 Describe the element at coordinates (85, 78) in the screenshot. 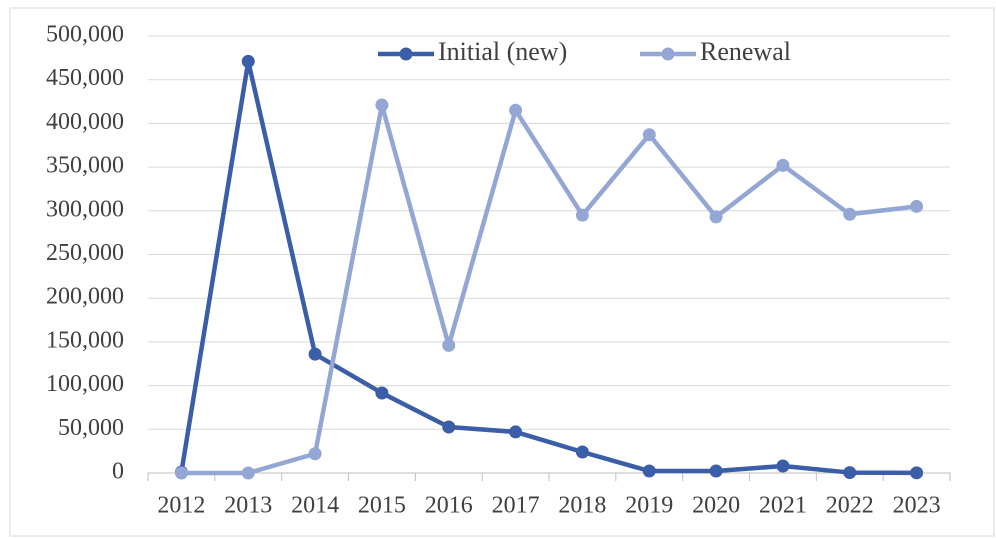

I see `y-tick-label: 450,000` at that location.